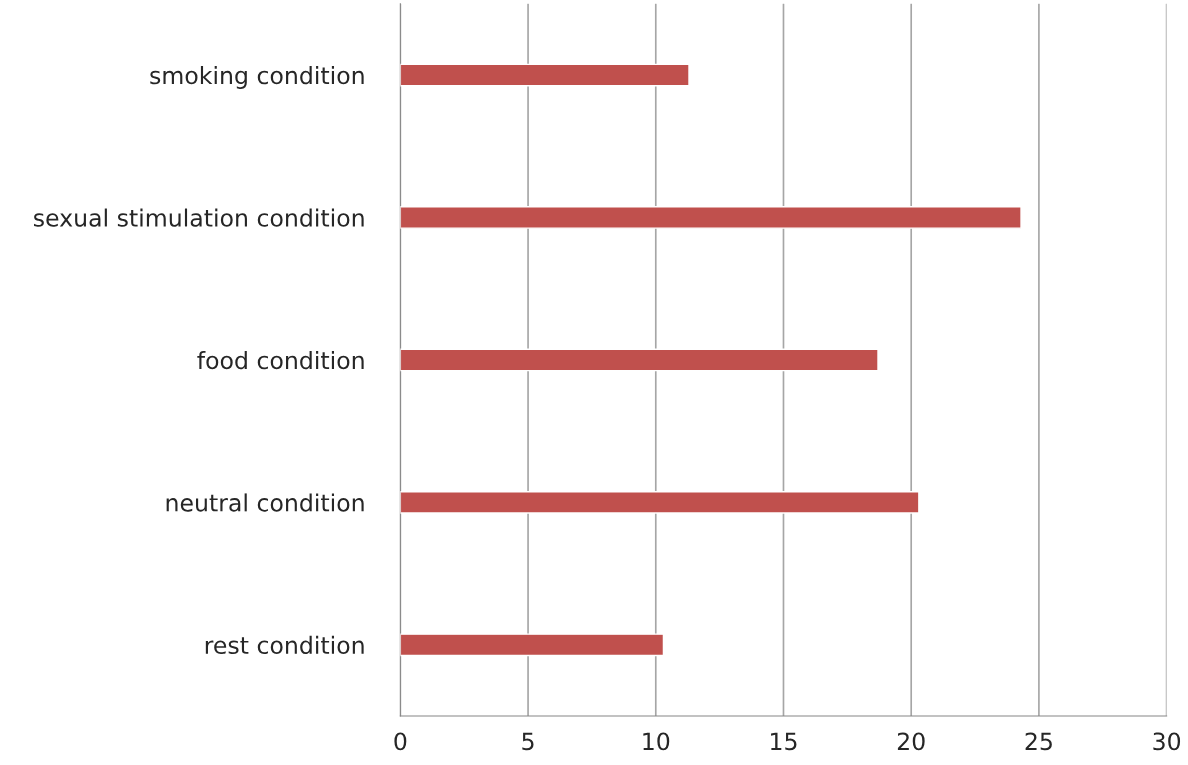 This screenshot has width=1188, height=765. What do you see at coordinates (1038, 741) in the screenshot?
I see `x-tick-label: 25` at bounding box center [1038, 741].